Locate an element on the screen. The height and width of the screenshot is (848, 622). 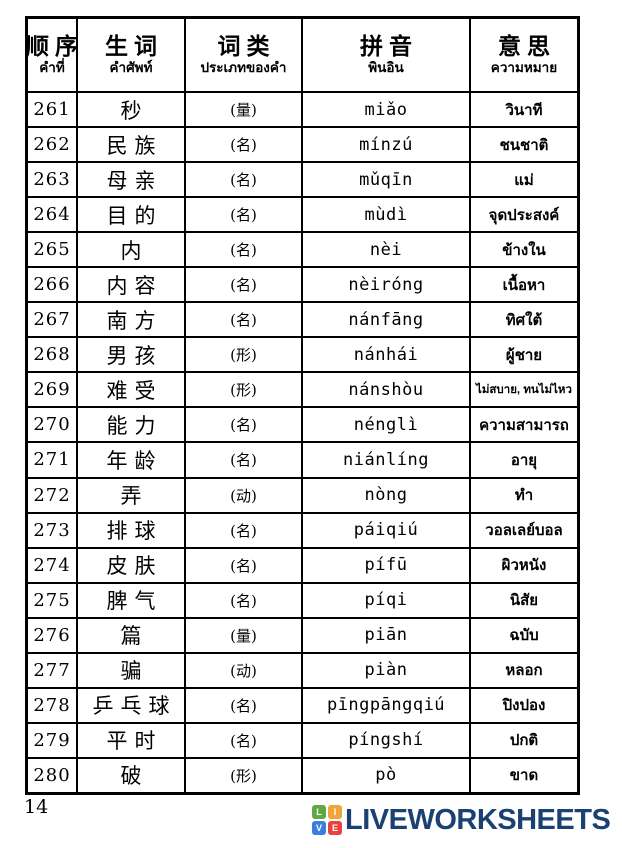
cell-word: 秒 is located at coordinates (132, 110).